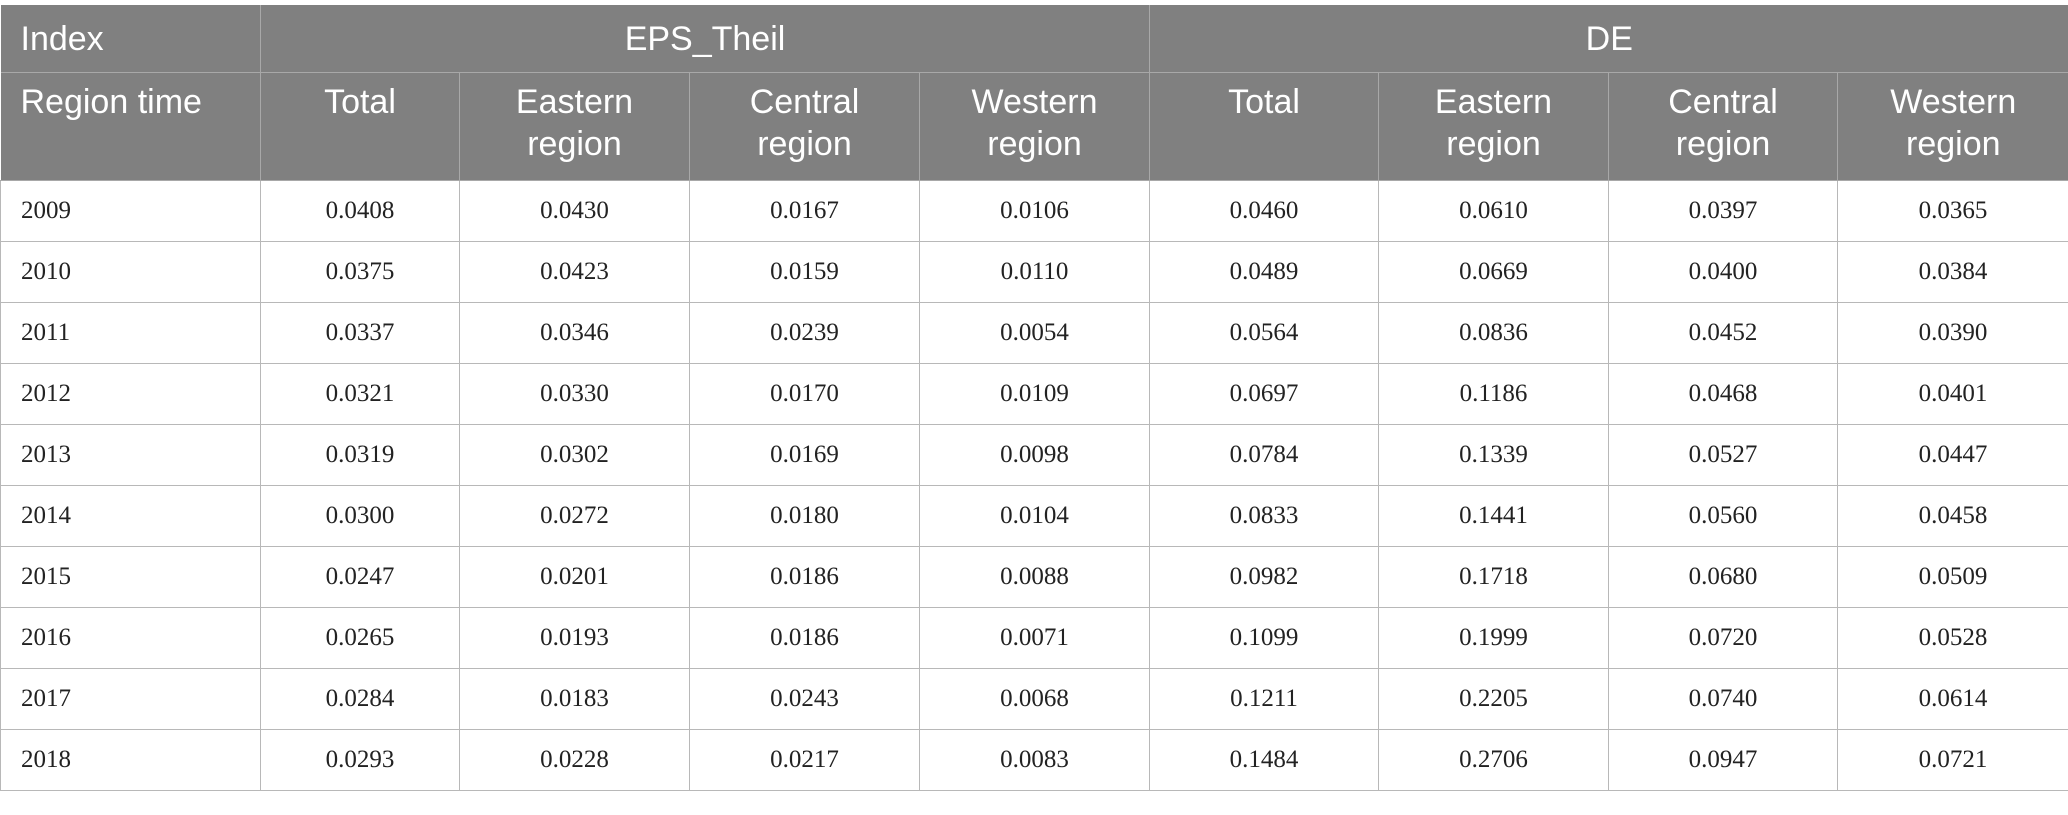  I want to click on value-cell: 0.0397, so click(1723, 211).